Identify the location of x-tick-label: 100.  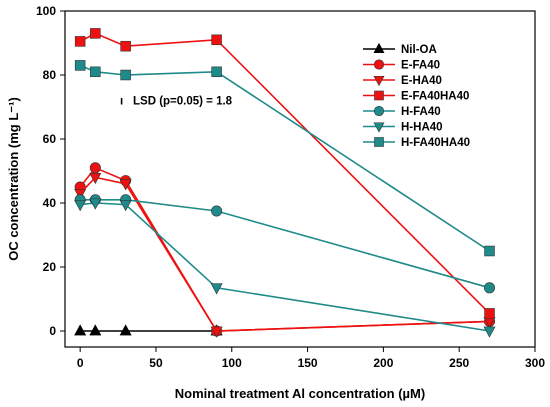
(232, 363).